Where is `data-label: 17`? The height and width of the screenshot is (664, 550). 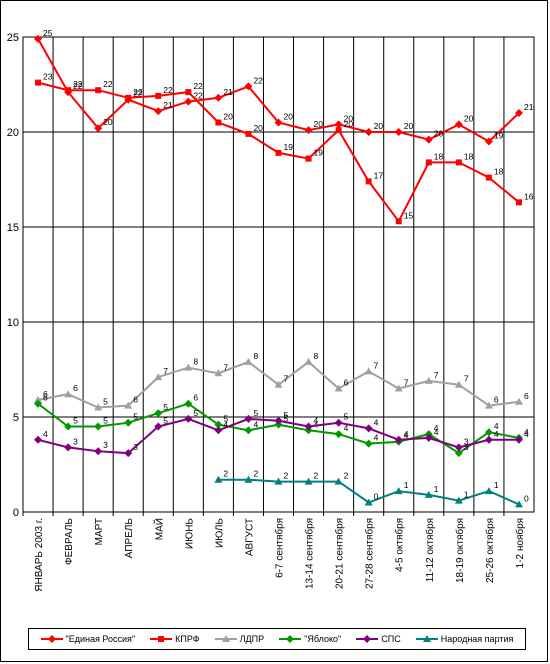
data-label: 17 is located at coordinates (379, 175).